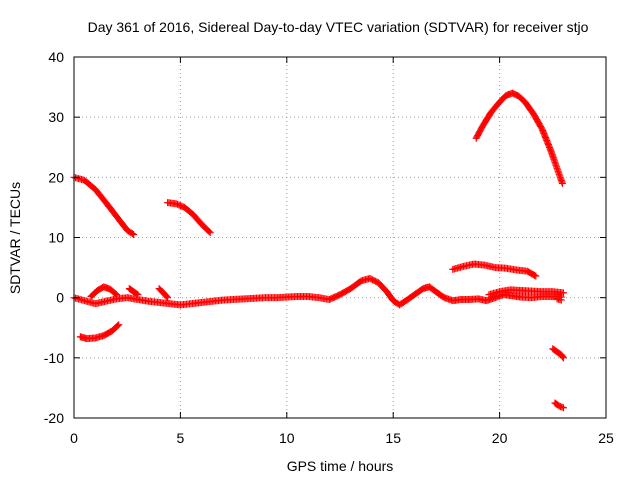 This screenshot has width=640, height=485. I want to click on series-track-m, so click(559, 299).